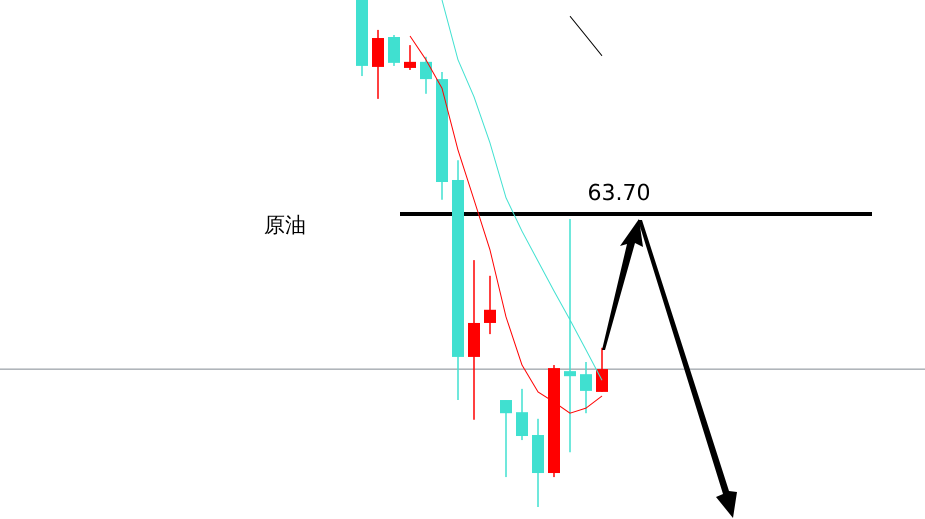 This screenshot has height=519, width=925. What do you see at coordinates (619, 193) in the screenshot?
I see `annotation: 63.70` at bounding box center [619, 193].